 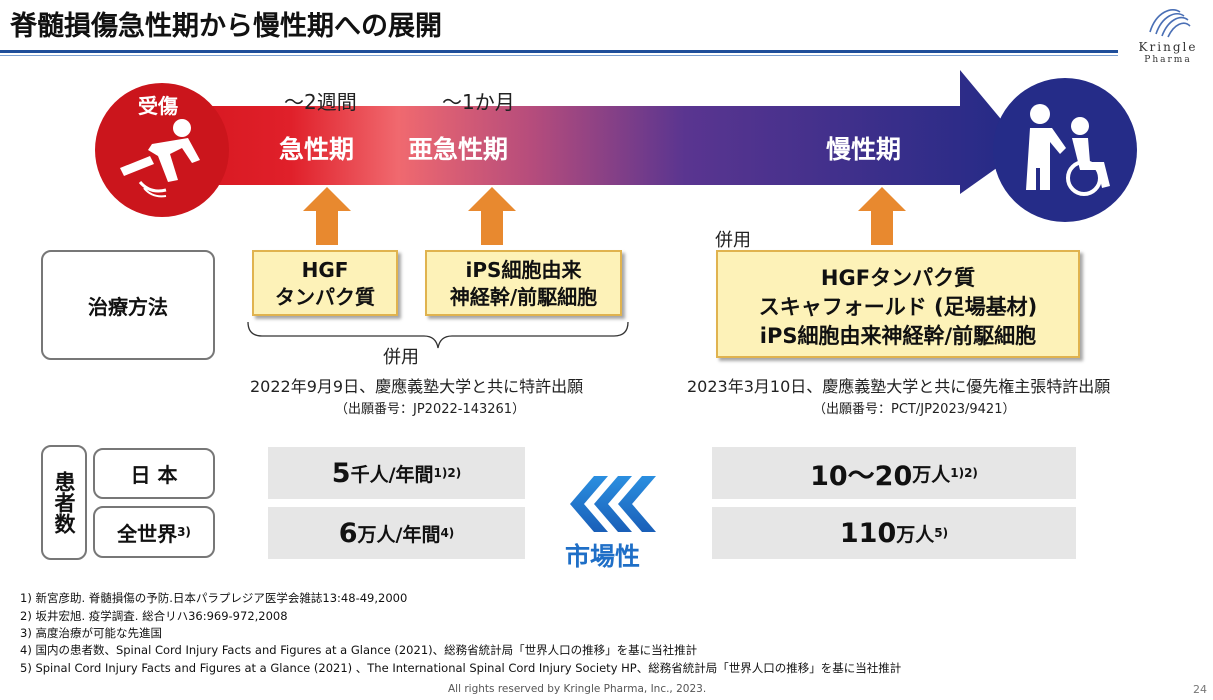 What do you see at coordinates (898, 307) in the screenshot?
I see `chronic-treatment-line: スキャフォールド (足場基材)` at bounding box center [898, 307].